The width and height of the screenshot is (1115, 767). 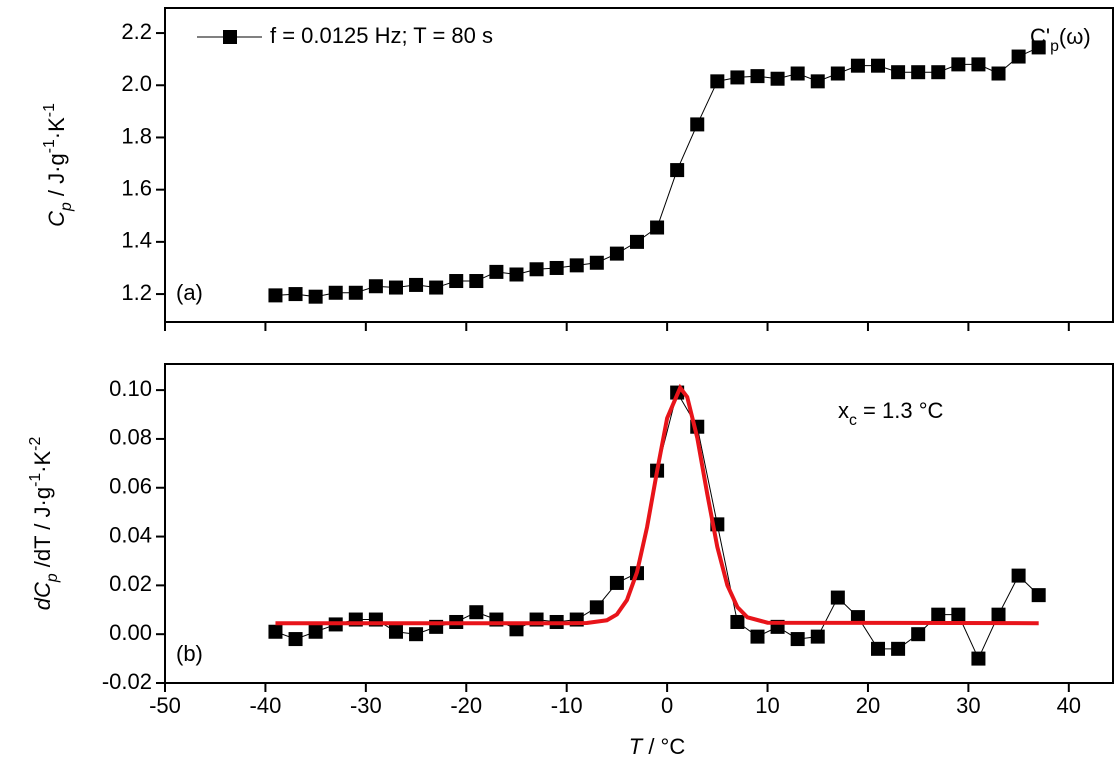 I want to click on x-tick-label: 10, so click(x=767, y=705).